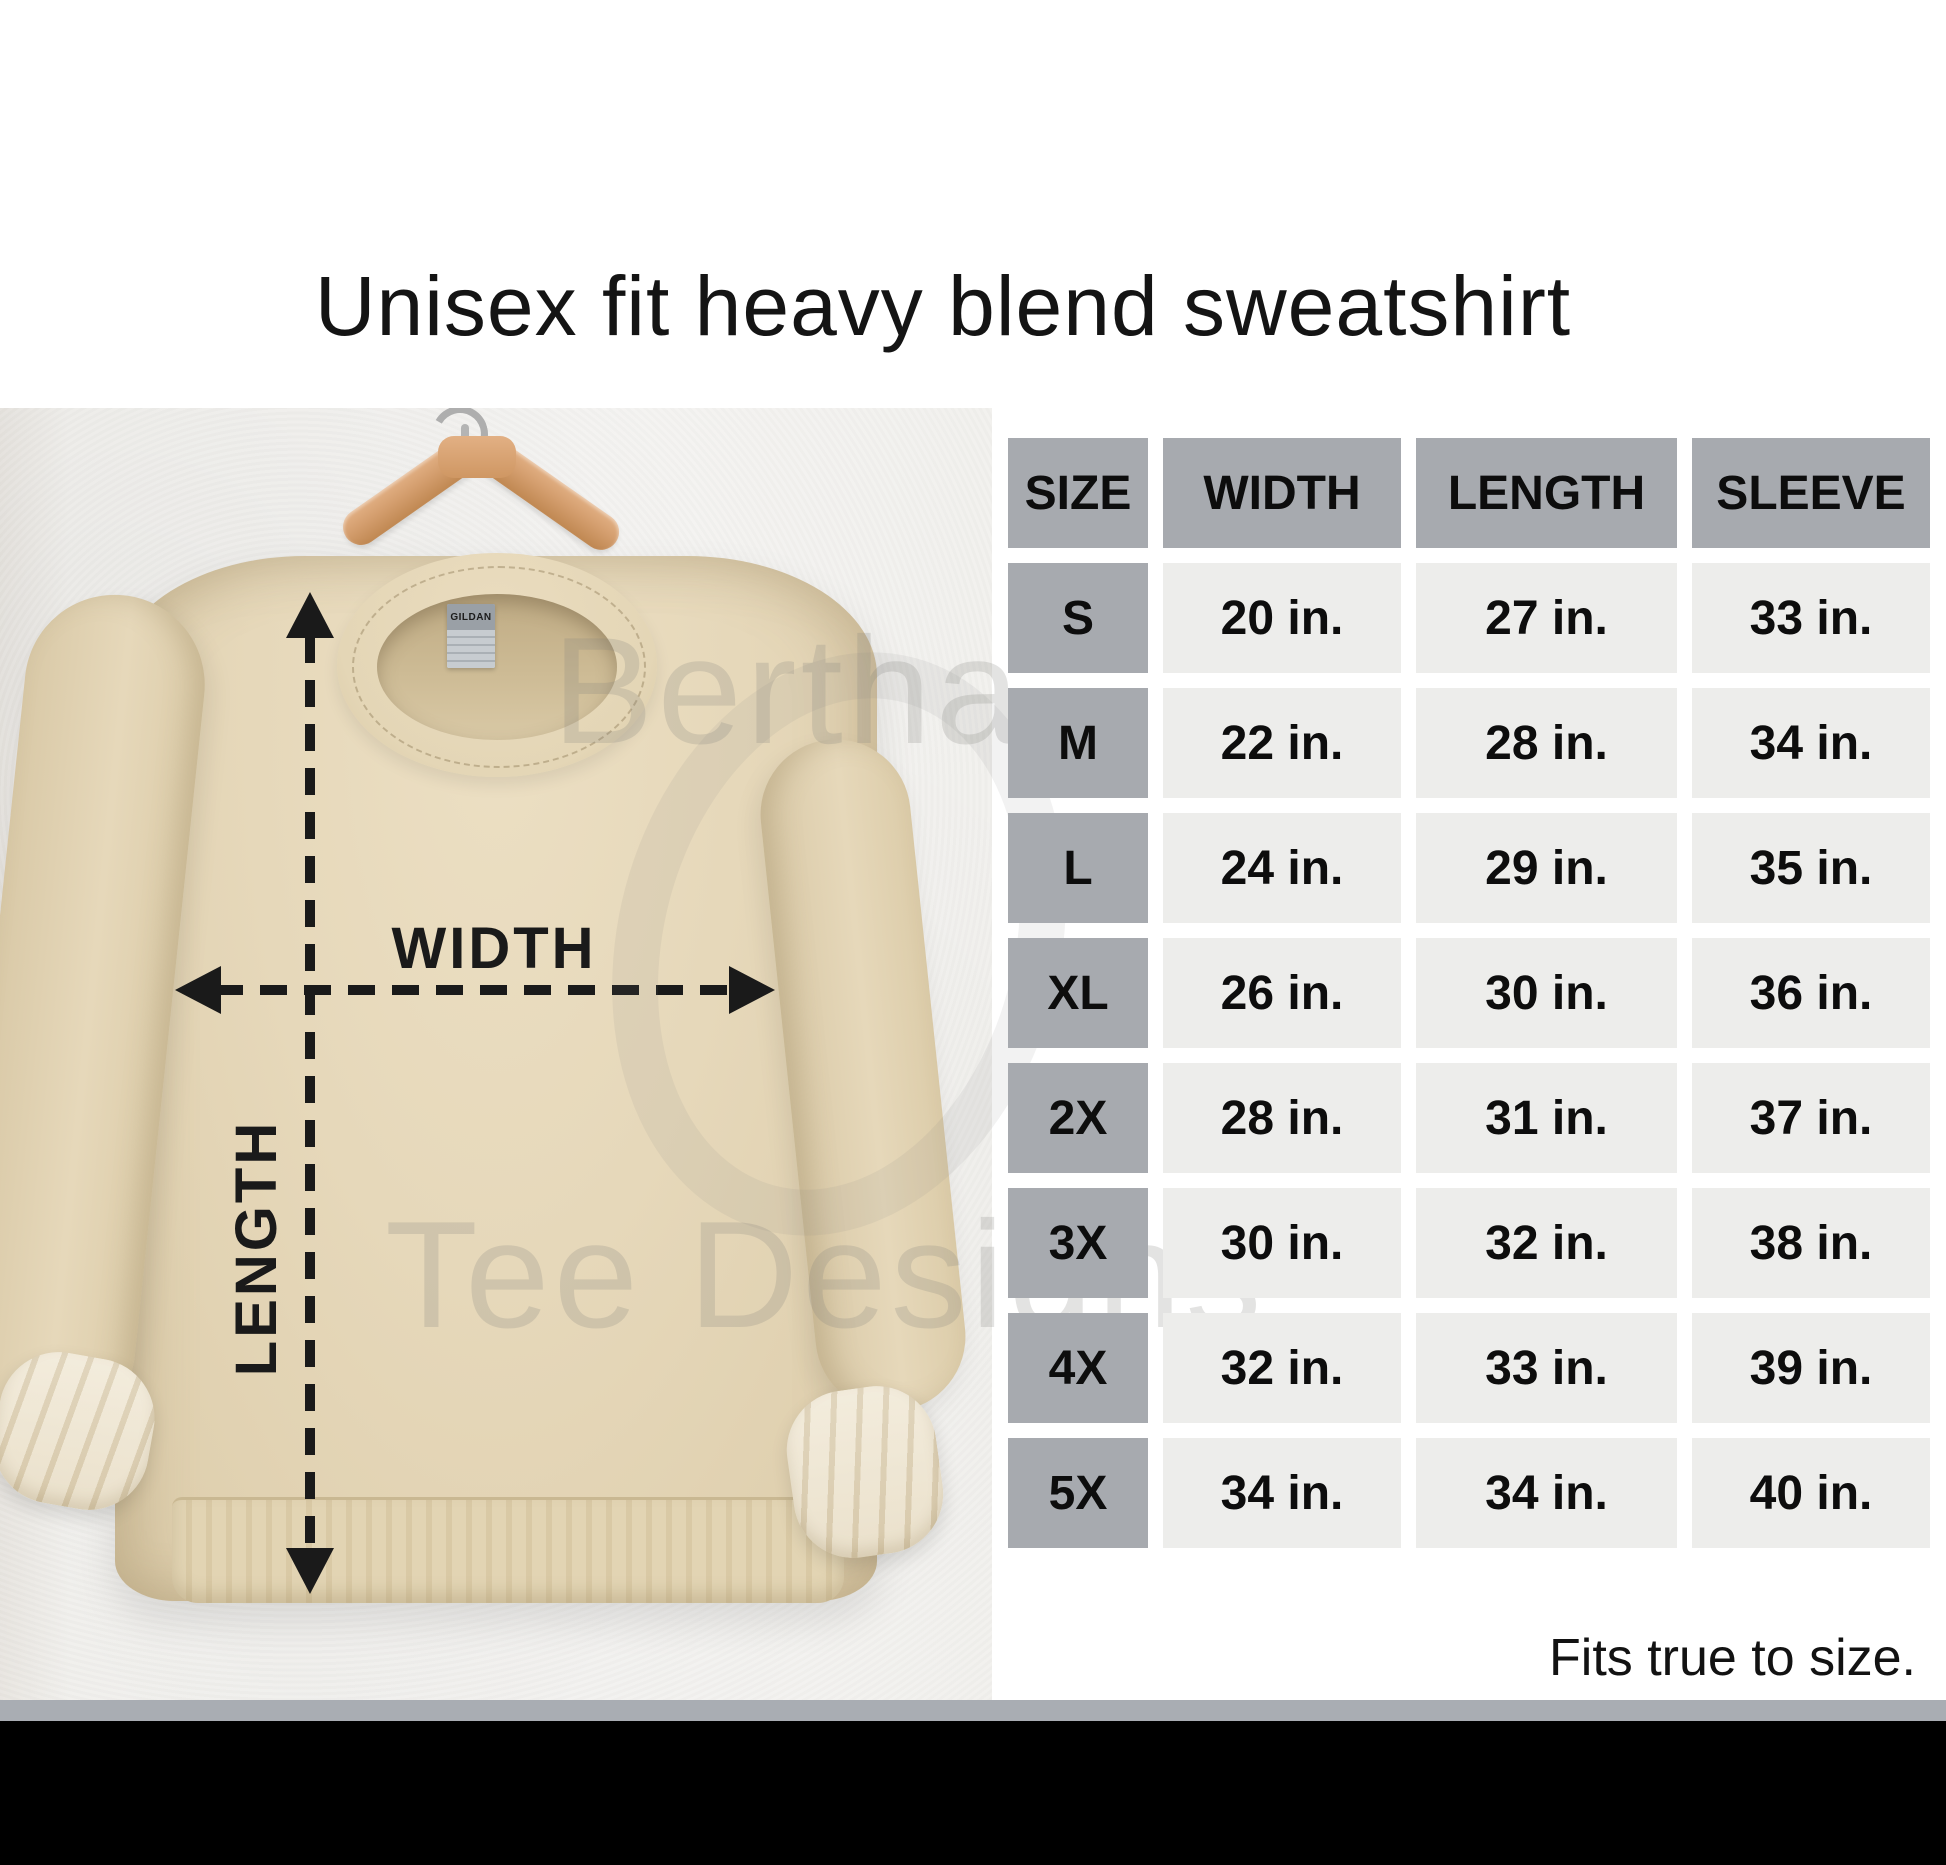  I want to click on header-cell-size: SIZE, so click(1078, 493).